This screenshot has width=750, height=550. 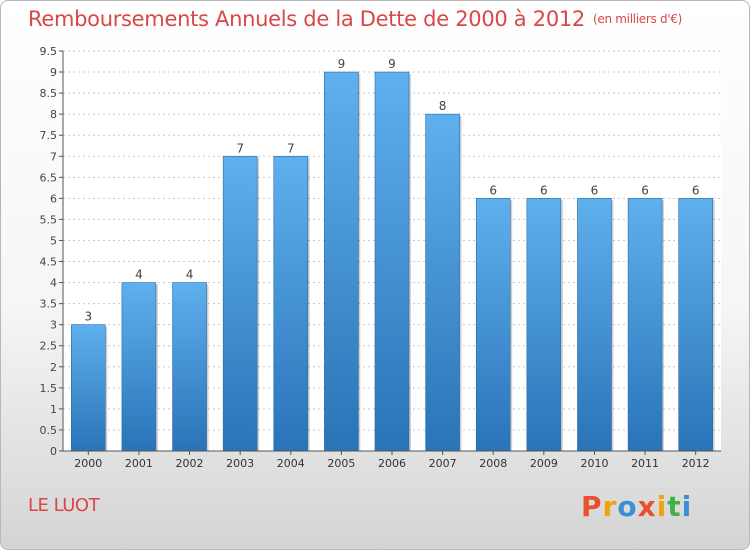 I want to click on y-tick-label: 6.5, so click(x=49, y=177).